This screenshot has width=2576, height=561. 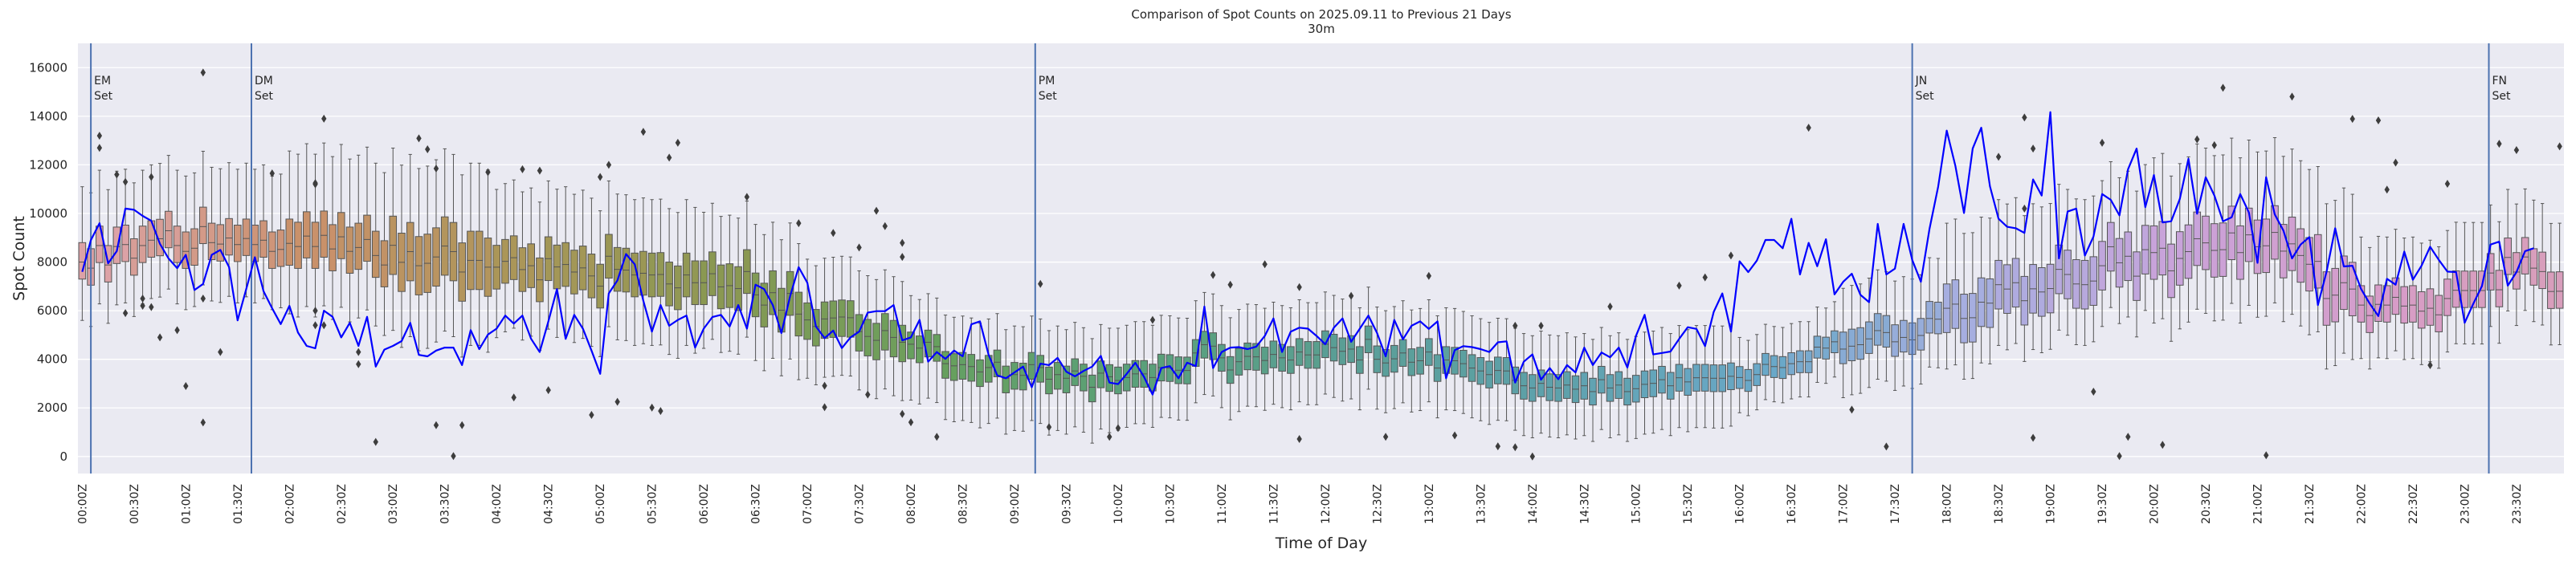 What do you see at coordinates (48, 262) in the screenshot?
I see `y-axis-ticks: 0 2000 4000 6000 8000 10000 12000 14000 16000` at bounding box center [48, 262].